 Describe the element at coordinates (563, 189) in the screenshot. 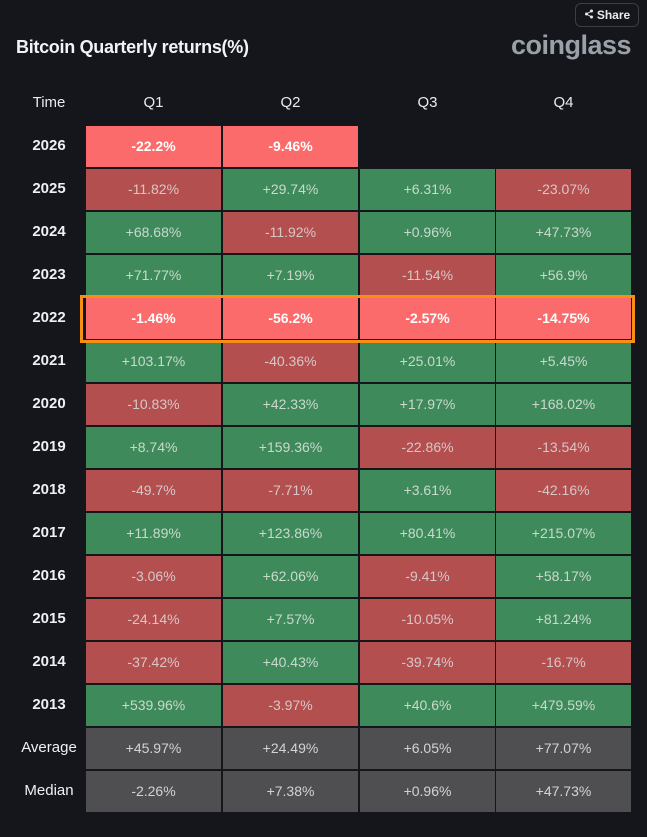

I see `return-cell: -23.07%` at that location.